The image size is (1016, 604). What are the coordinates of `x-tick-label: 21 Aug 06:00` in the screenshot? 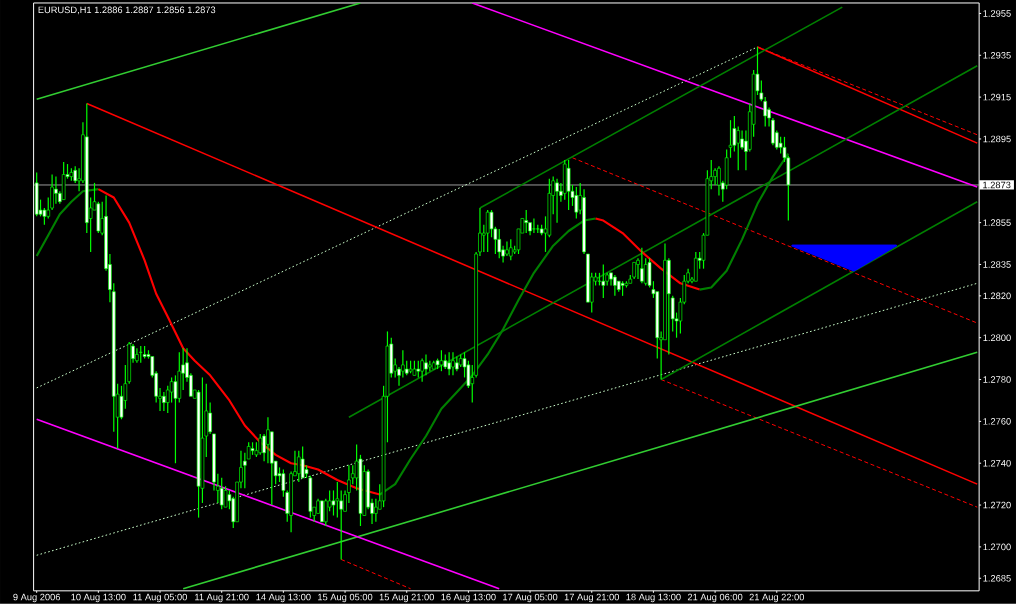 It's located at (715, 598).